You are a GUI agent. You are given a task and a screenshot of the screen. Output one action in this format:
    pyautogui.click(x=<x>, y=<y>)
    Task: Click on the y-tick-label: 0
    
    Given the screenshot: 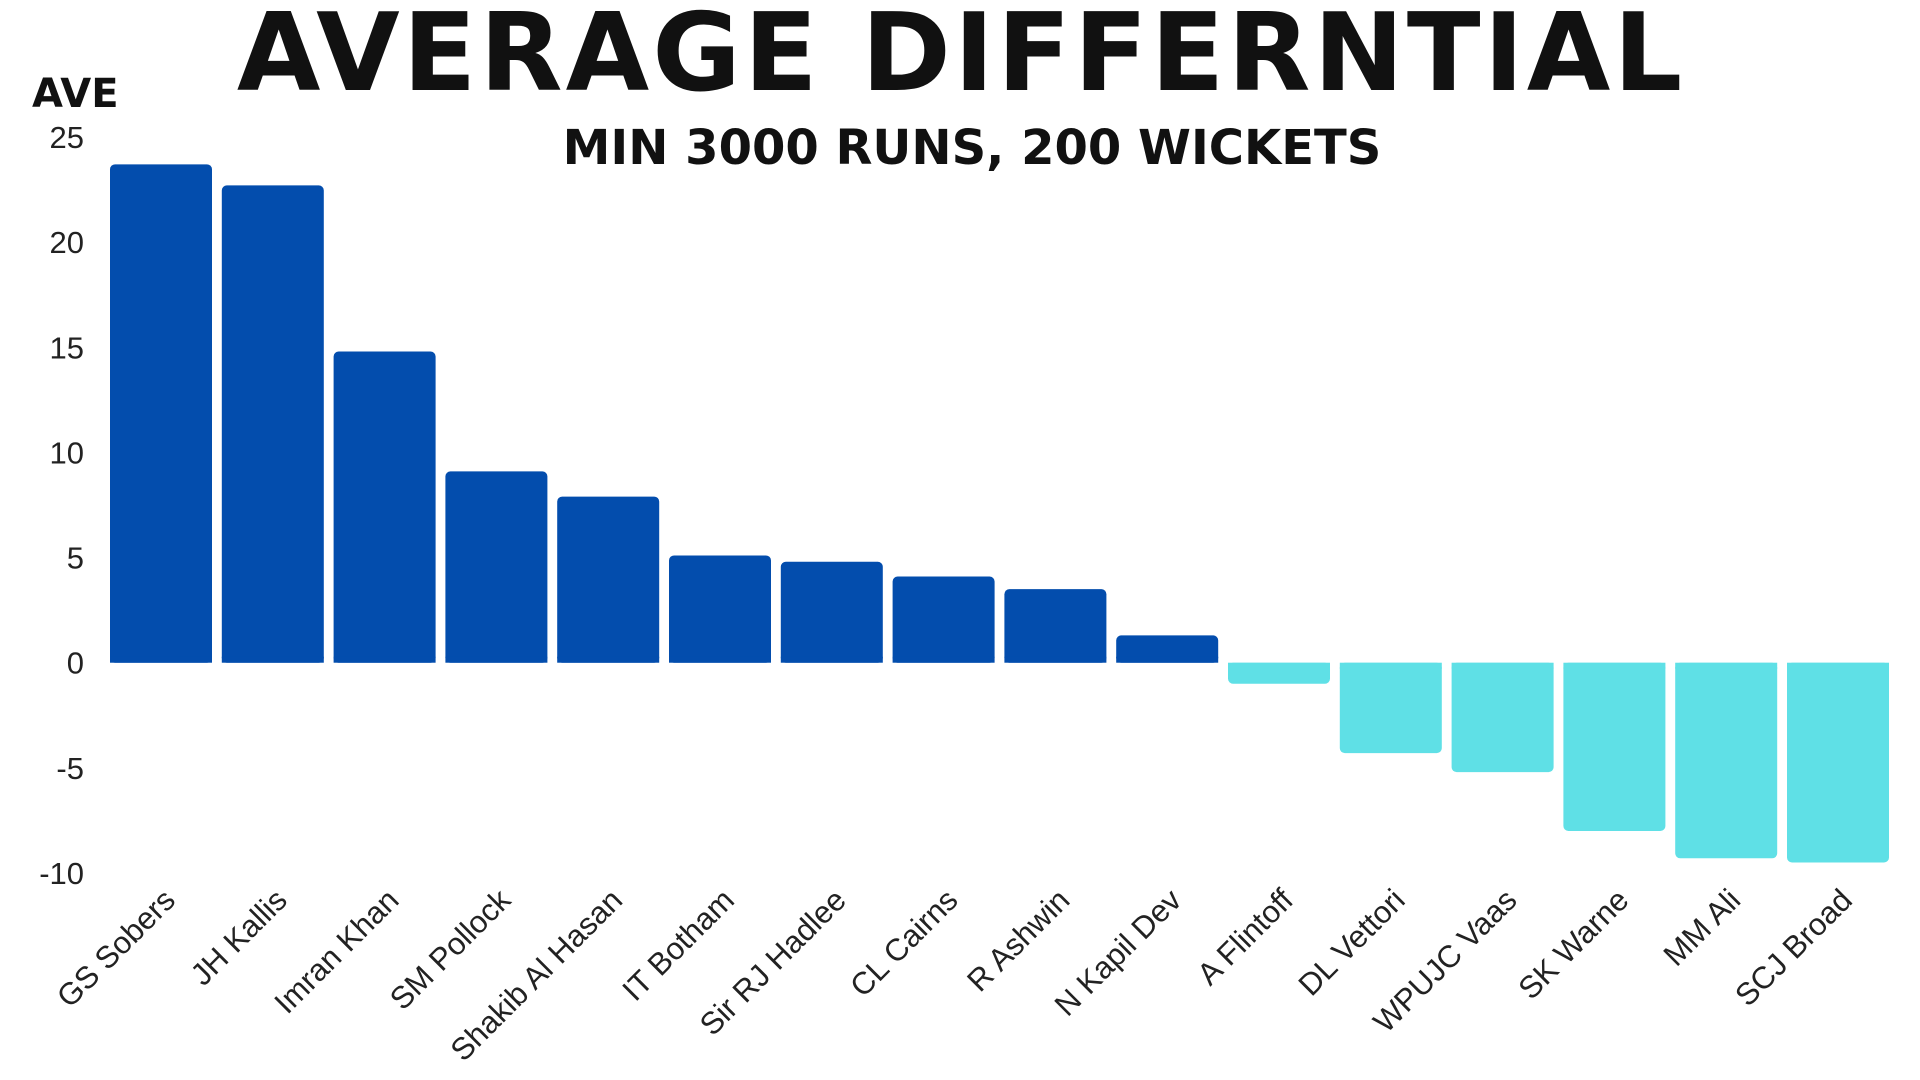 What is the action you would take?
    pyautogui.click(x=75, y=663)
    